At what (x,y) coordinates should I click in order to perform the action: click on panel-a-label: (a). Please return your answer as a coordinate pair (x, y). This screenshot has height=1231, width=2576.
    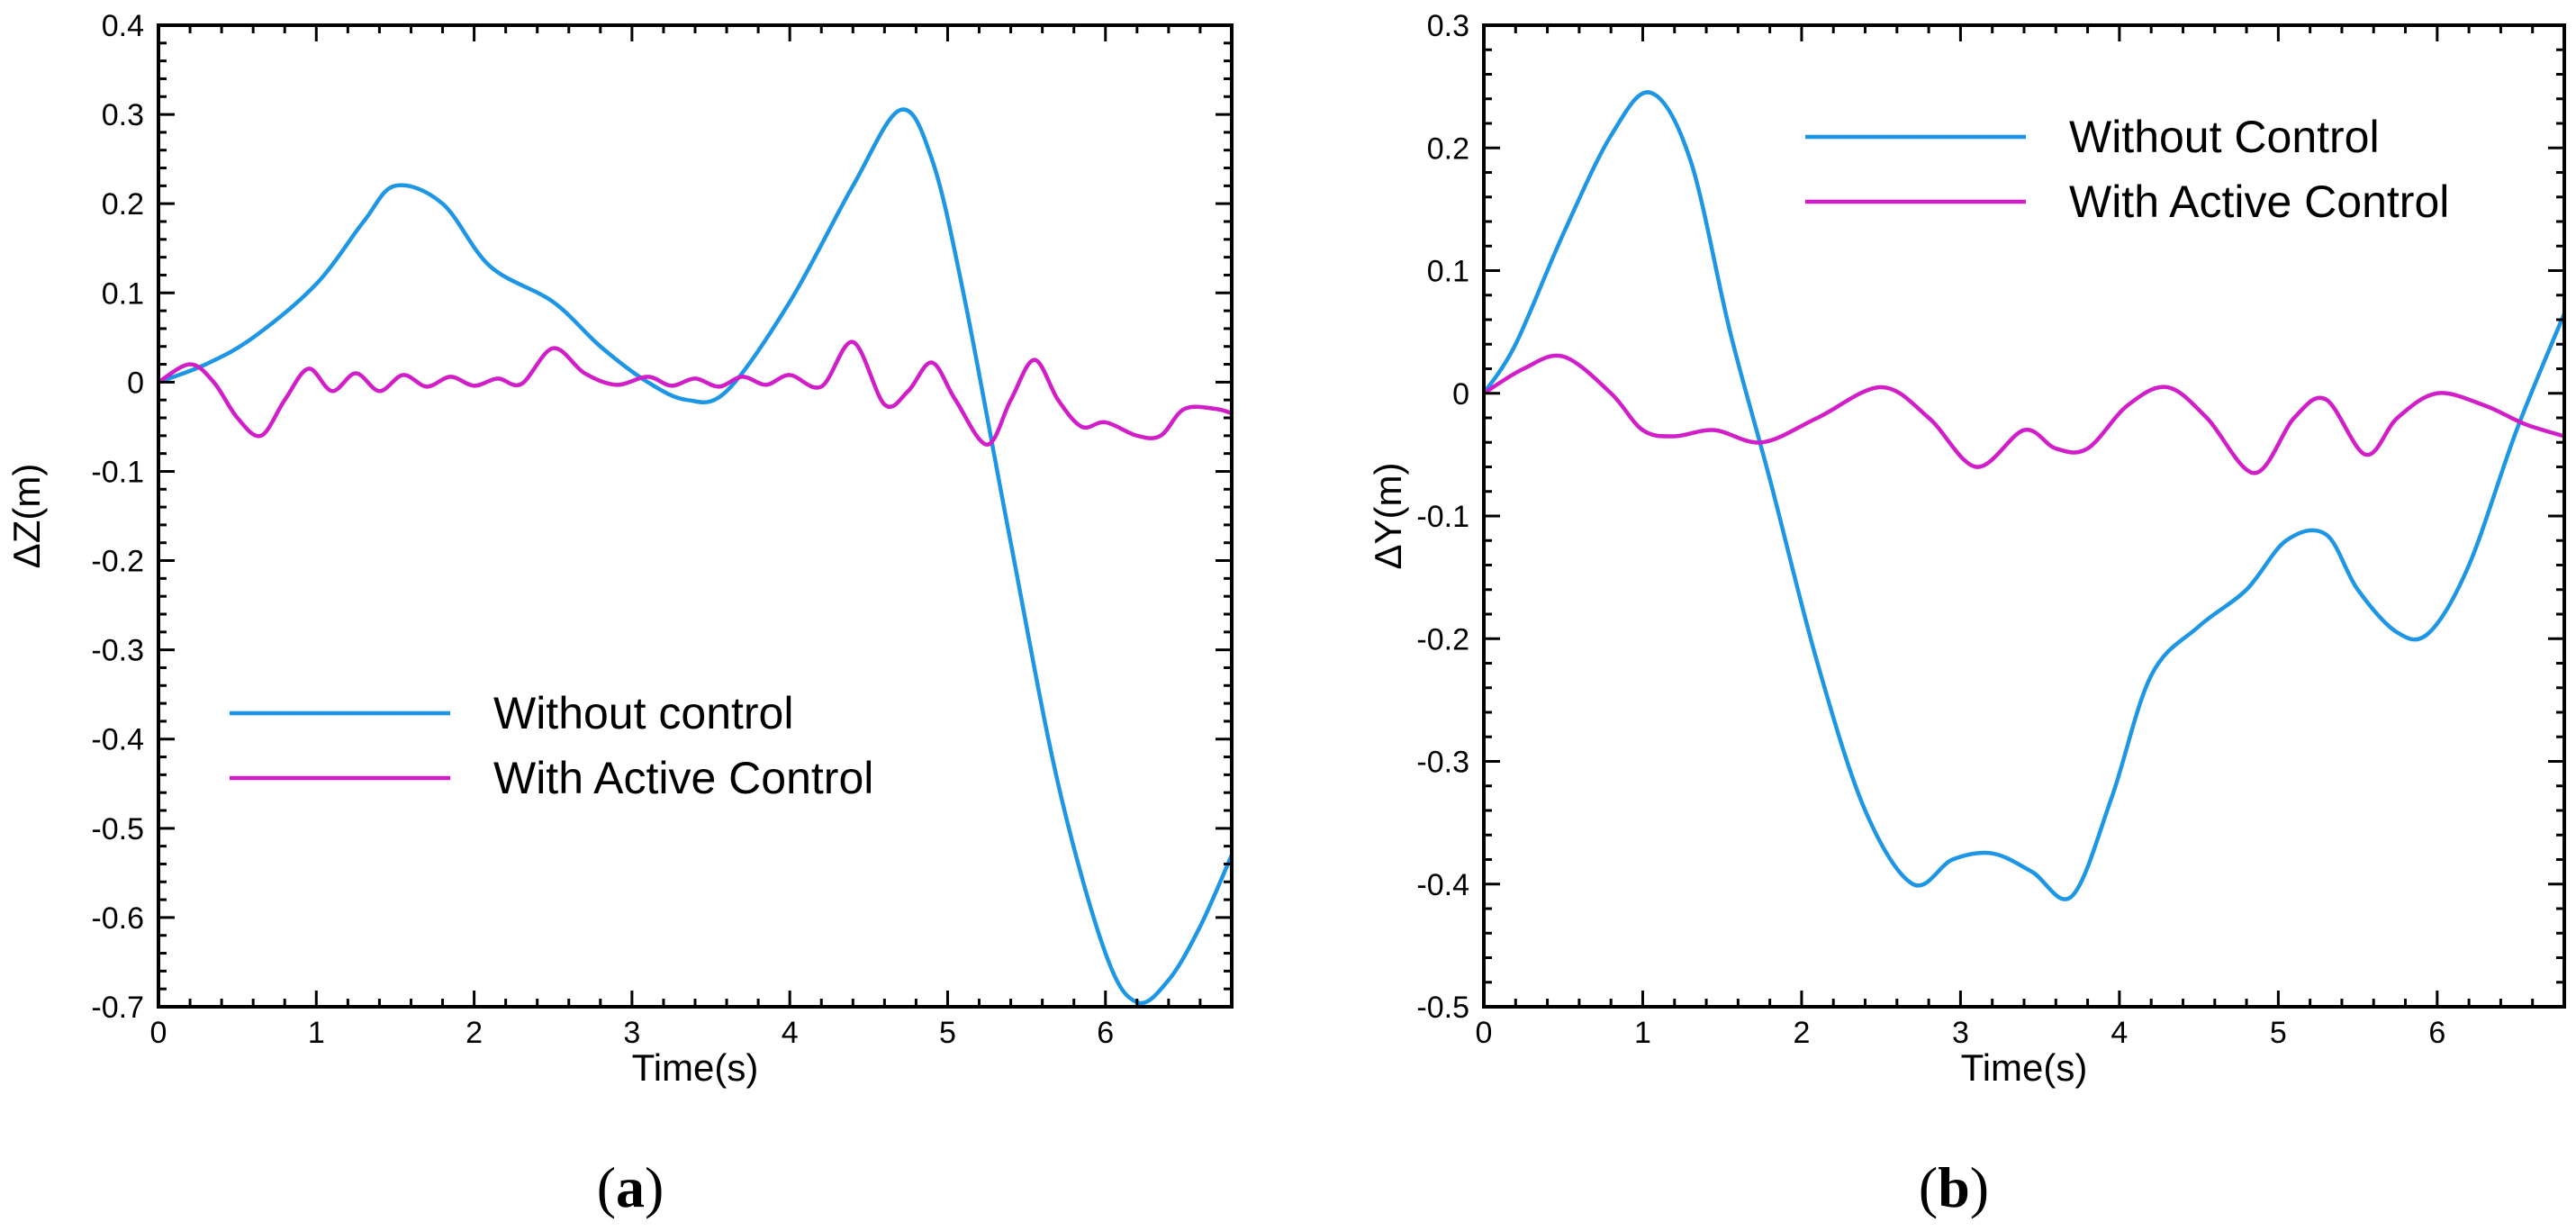
    Looking at the image, I should click on (630, 1187).